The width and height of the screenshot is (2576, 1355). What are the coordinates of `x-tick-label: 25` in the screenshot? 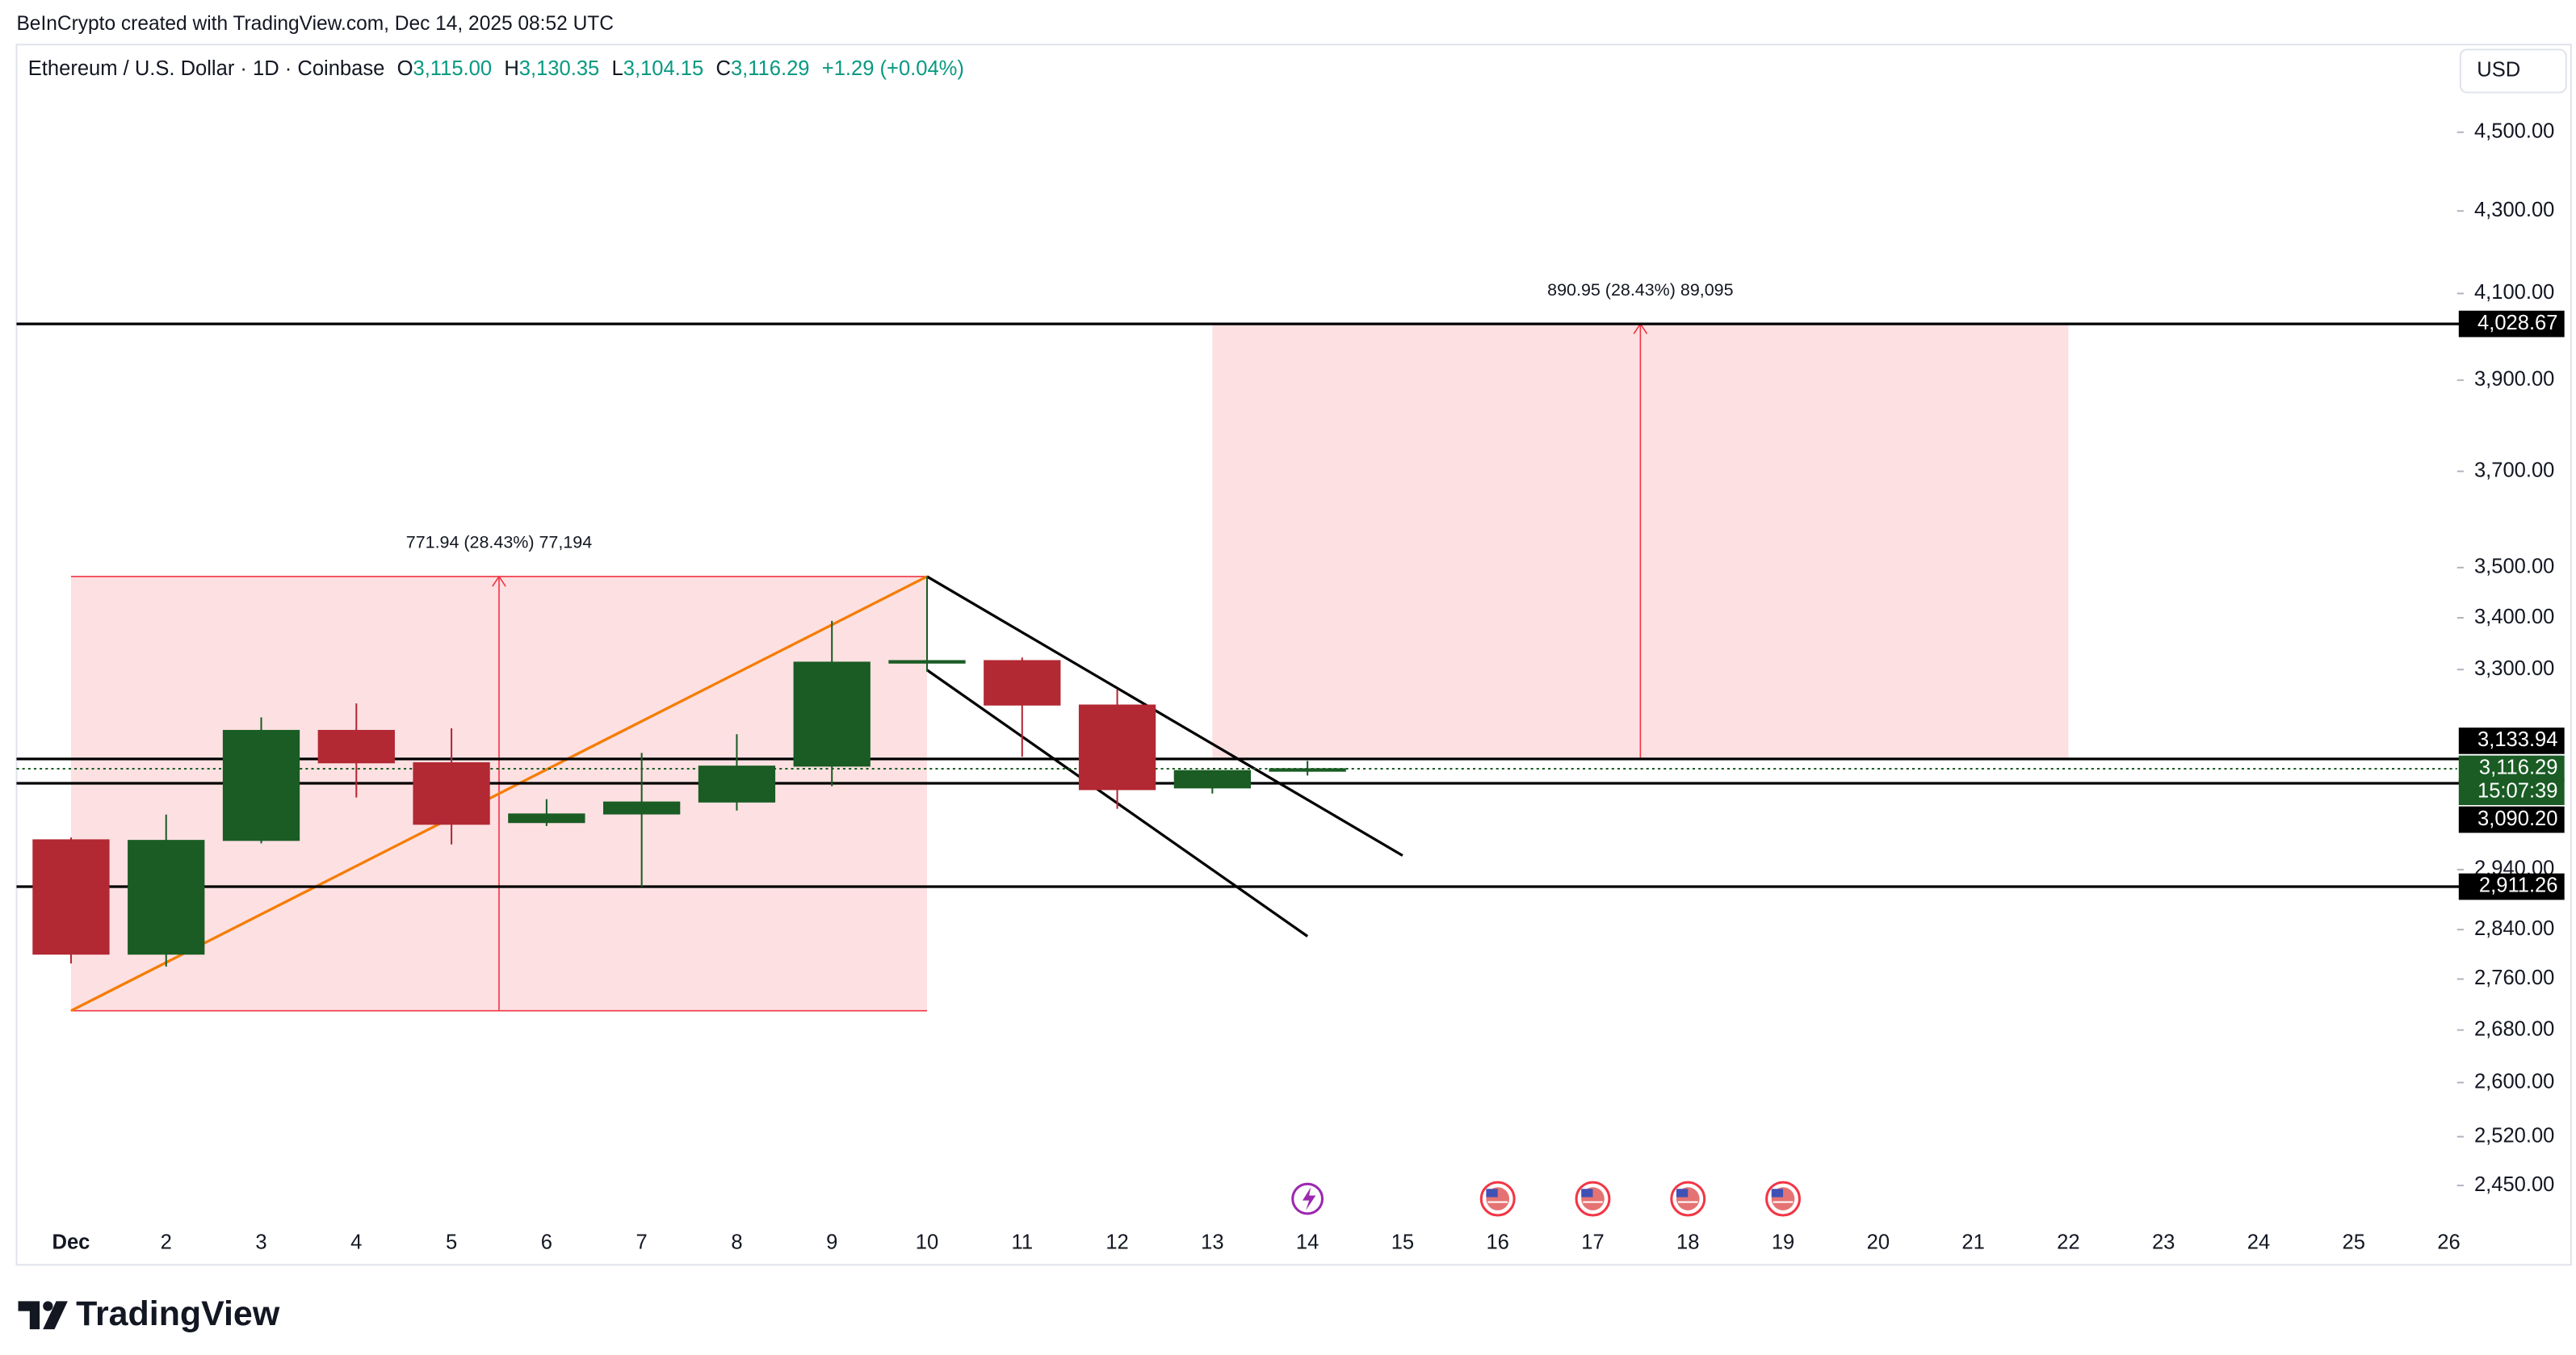 It's located at (2354, 1242).